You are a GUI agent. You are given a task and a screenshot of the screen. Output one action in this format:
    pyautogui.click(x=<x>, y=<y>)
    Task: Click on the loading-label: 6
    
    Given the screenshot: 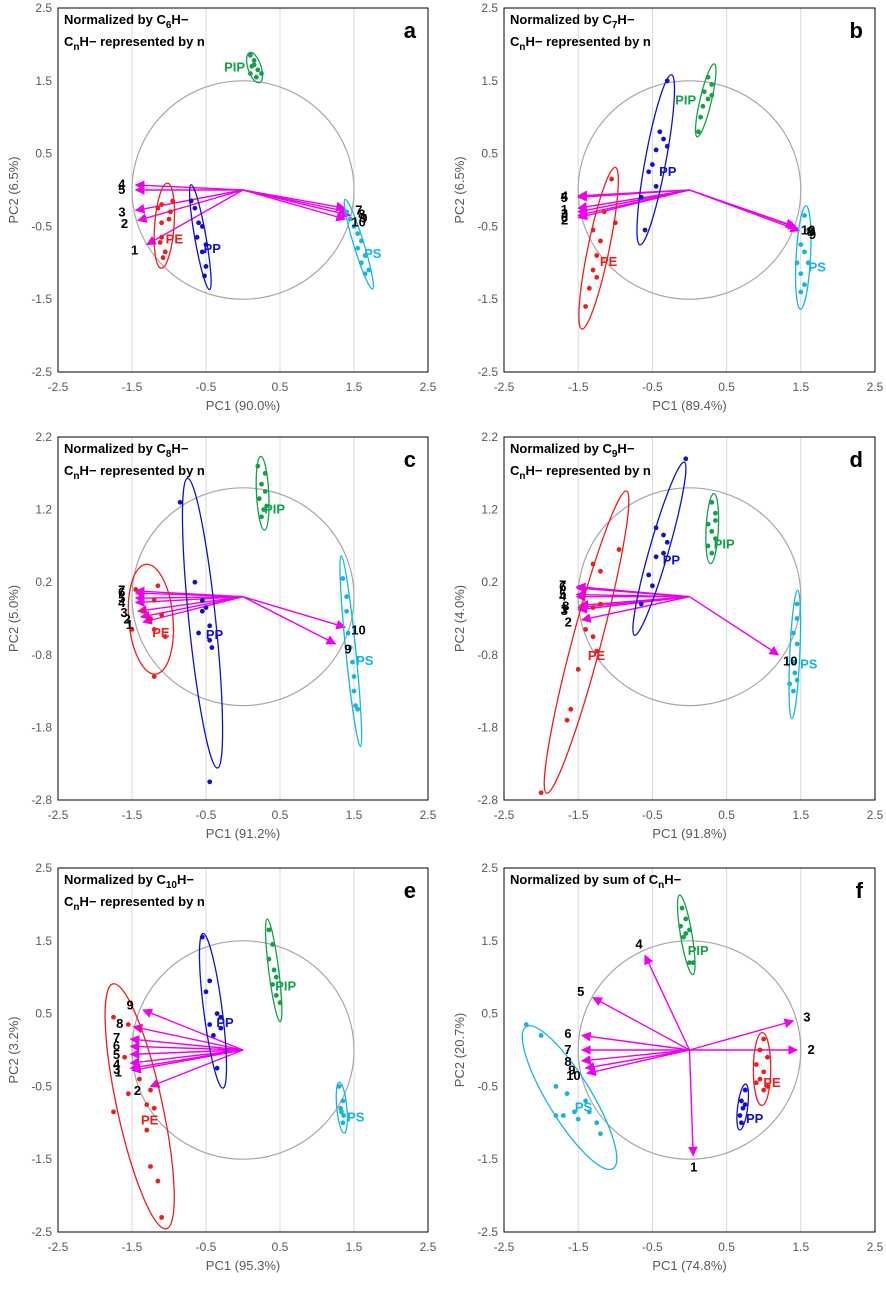 What is the action you would take?
    pyautogui.click(x=562, y=586)
    